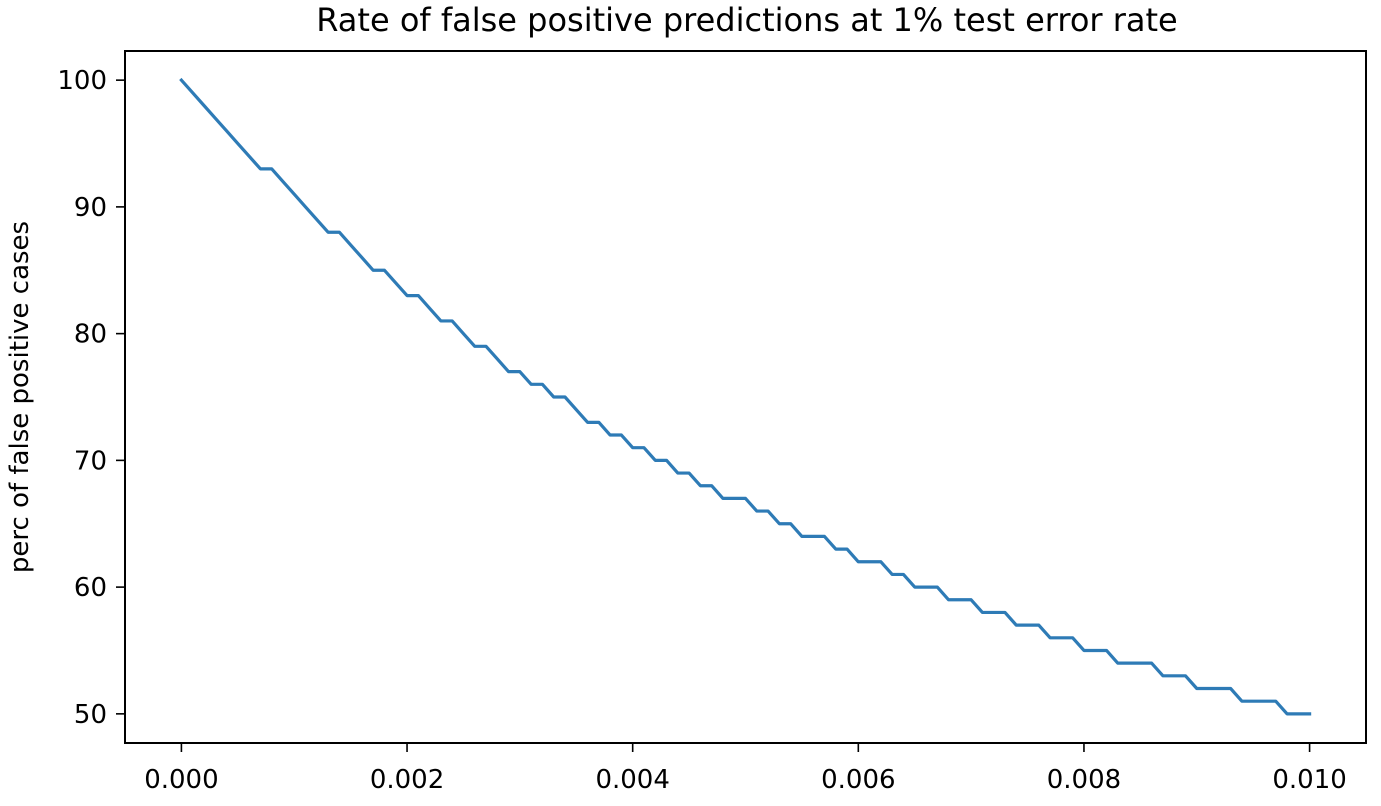 The height and width of the screenshot is (806, 1381). Describe the element at coordinates (90, 461) in the screenshot. I see `y-tick-label: 70` at that location.